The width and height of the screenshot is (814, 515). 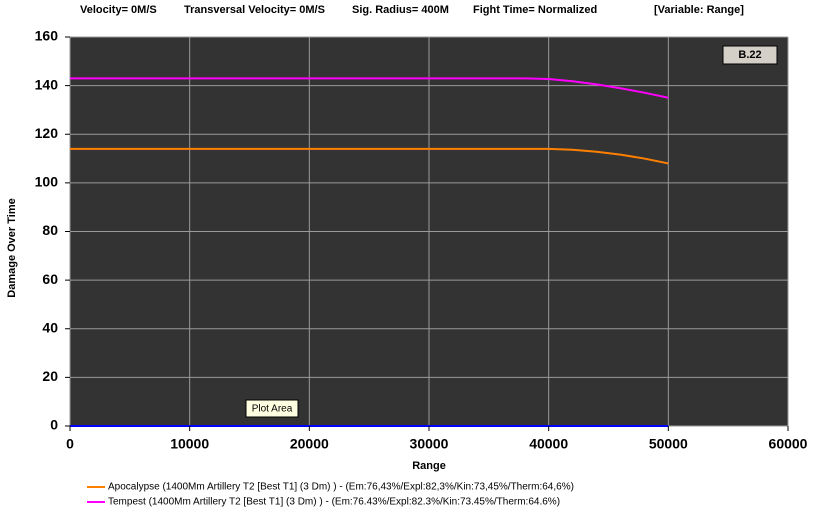 What do you see at coordinates (788, 444) in the screenshot?
I see `x-tick-label: 60000` at bounding box center [788, 444].